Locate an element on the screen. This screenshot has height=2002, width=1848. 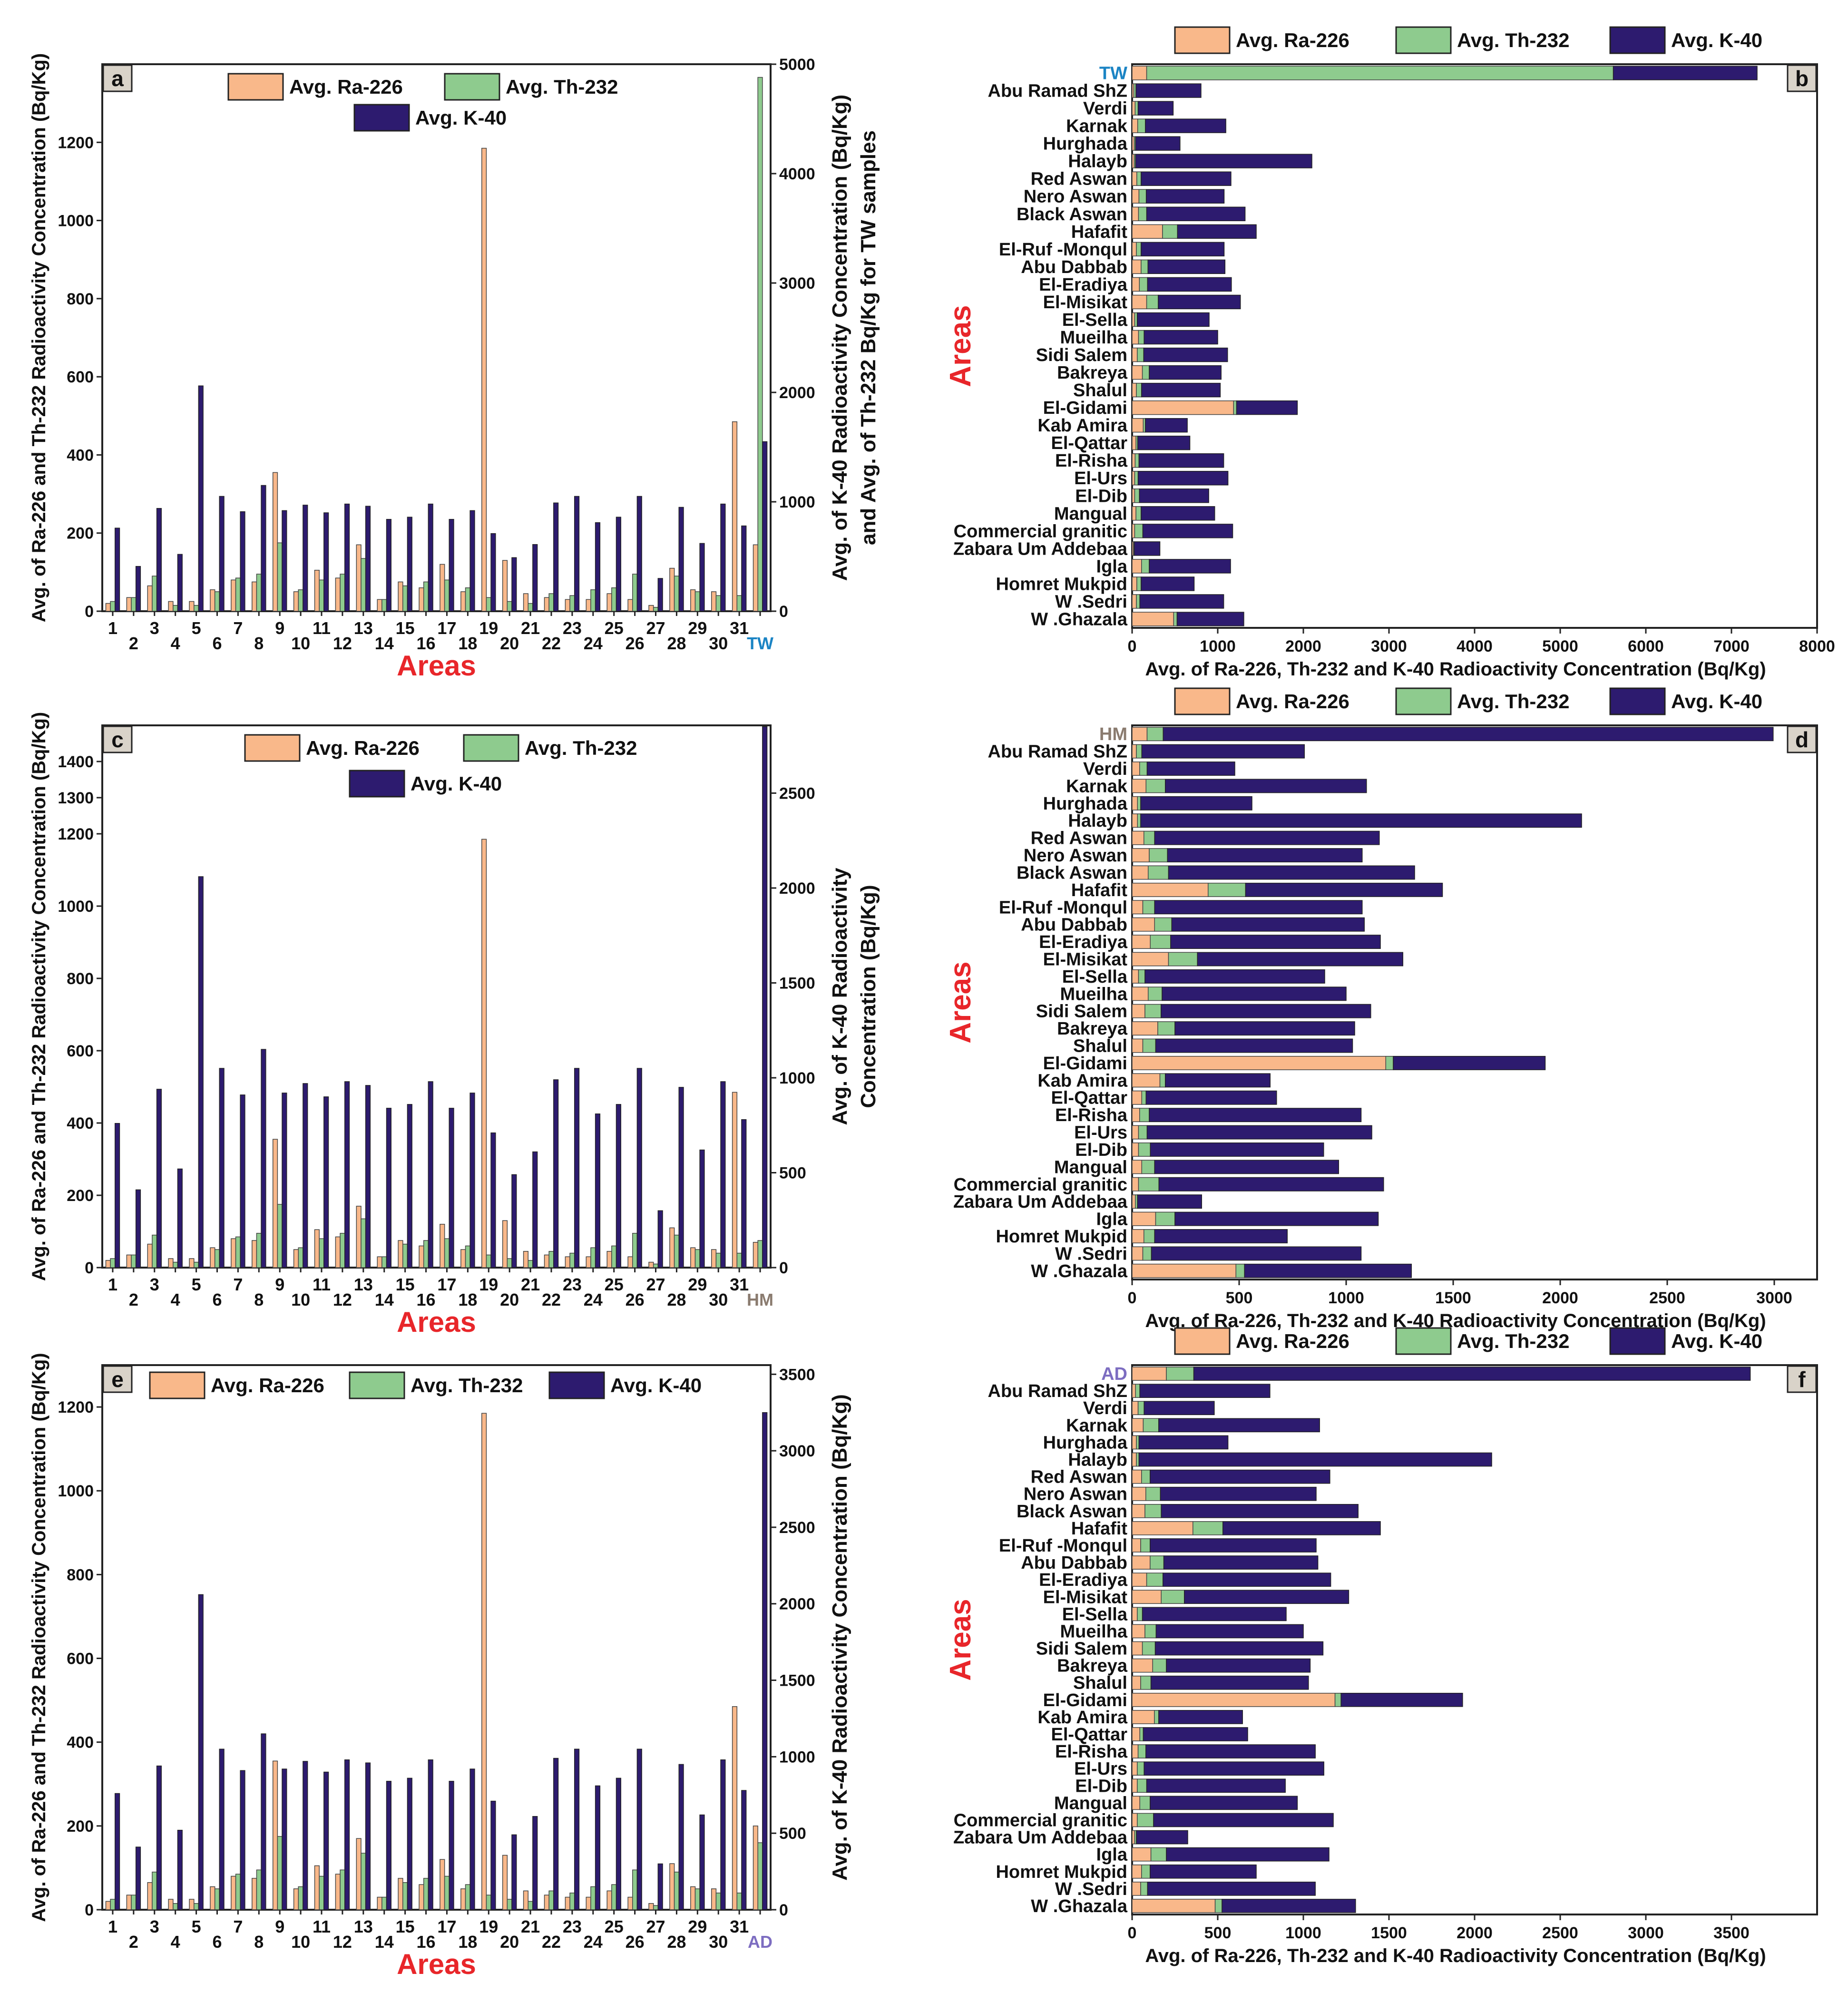
seg-ra-Commercial granitic is located at coordinates (1135, 1820).